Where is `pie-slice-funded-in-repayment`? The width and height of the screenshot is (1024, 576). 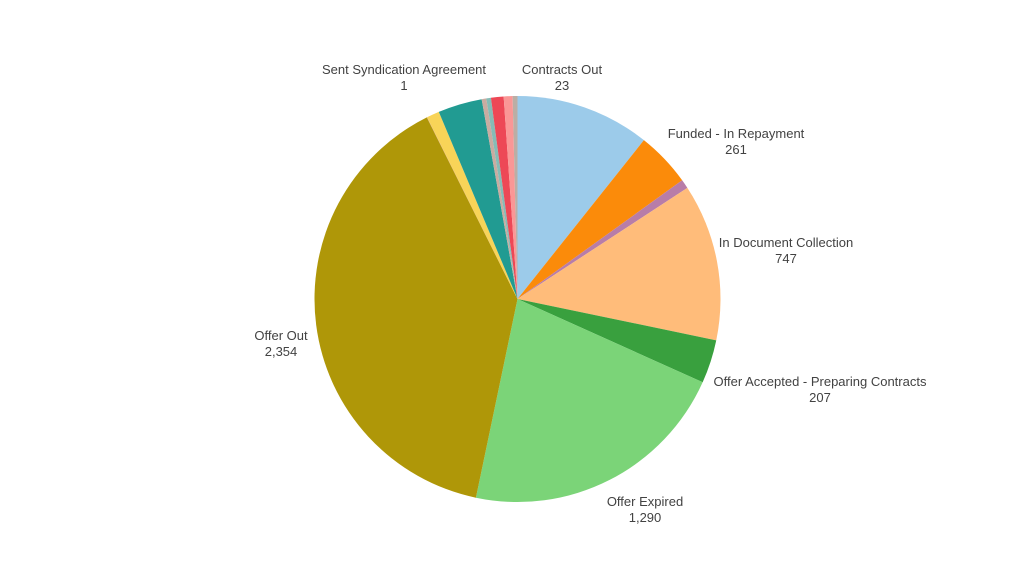
pie-slice-funded-in-repayment is located at coordinates (600, 219).